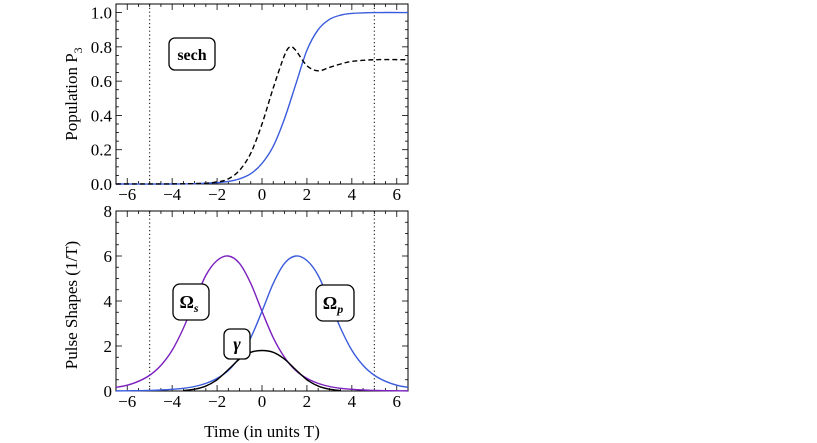 The width and height of the screenshot is (817, 443). I want to click on top-ticks, so click(262, 94).